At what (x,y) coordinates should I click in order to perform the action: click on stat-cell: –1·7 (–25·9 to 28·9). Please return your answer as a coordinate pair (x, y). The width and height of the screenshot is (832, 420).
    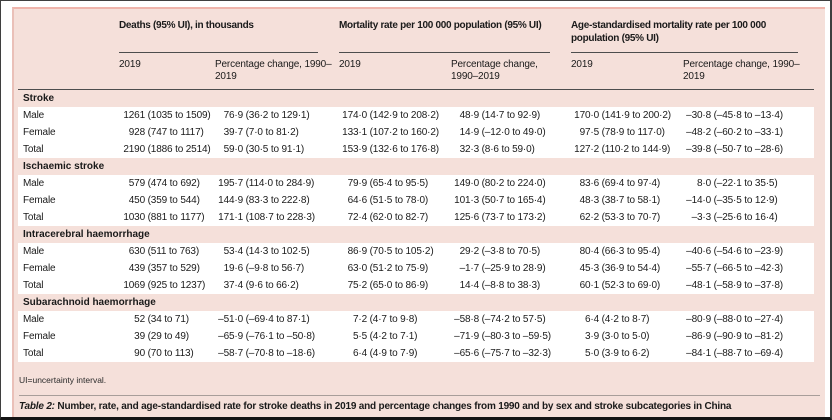
    Looking at the image, I should click on (506, 268).